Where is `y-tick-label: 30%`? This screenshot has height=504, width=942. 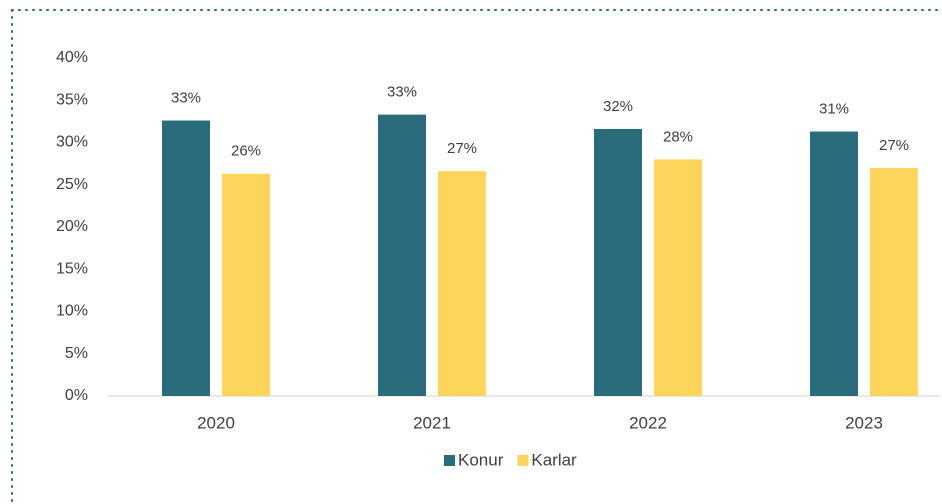
y-tick-label: 30% is located at coordinates (72, 142).